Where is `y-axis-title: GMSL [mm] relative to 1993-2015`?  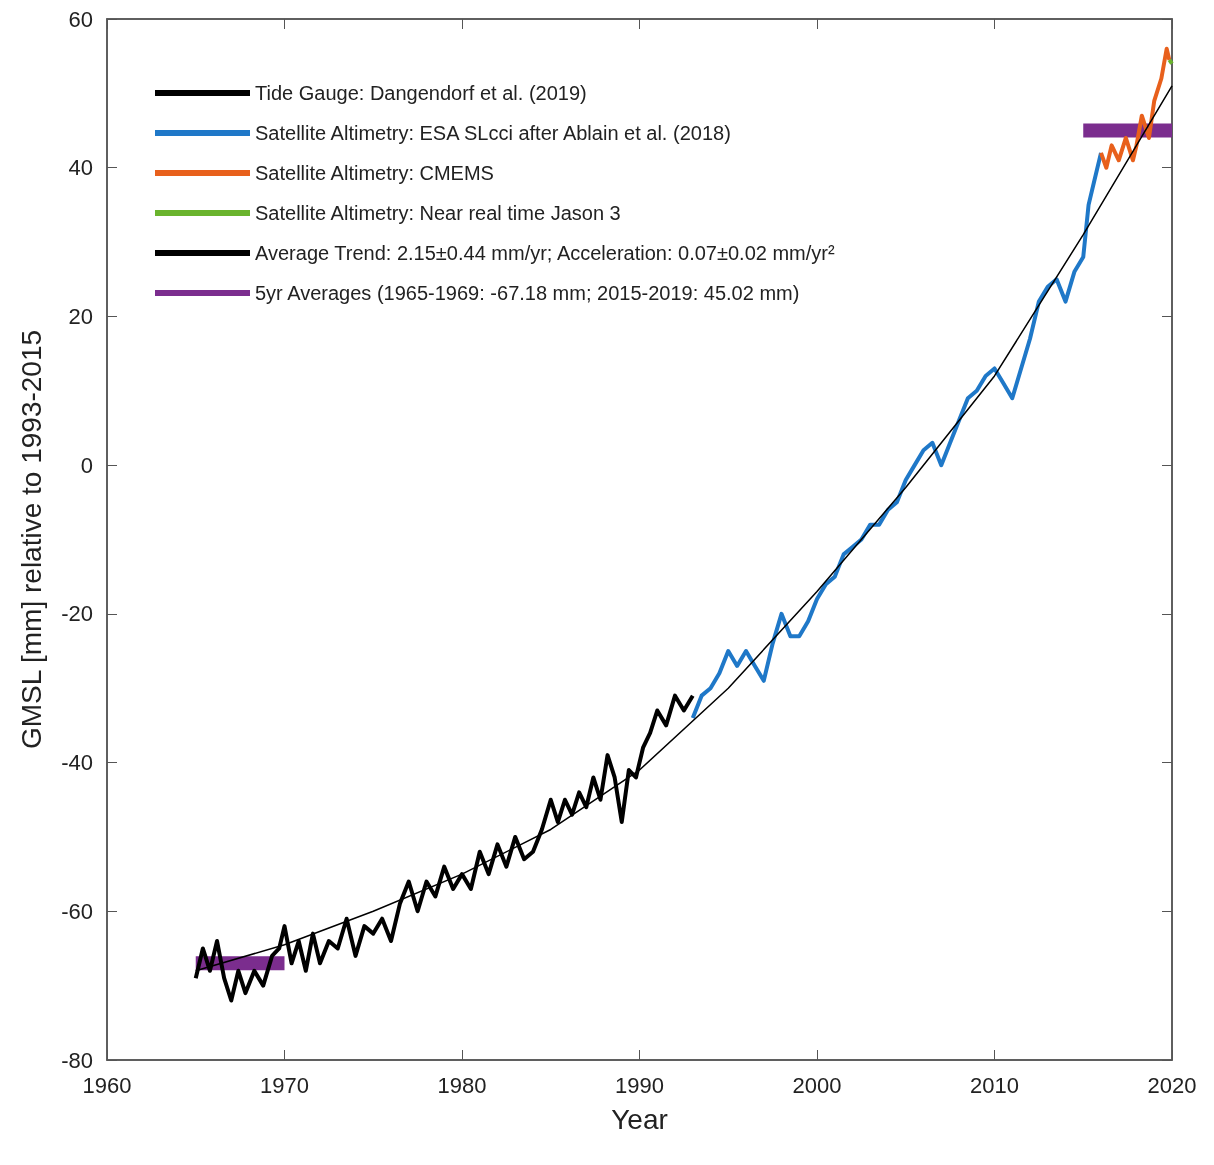
y-axis-title: GMSL [mm] relative to 1993-2015 is located at coordinates (31, 539).